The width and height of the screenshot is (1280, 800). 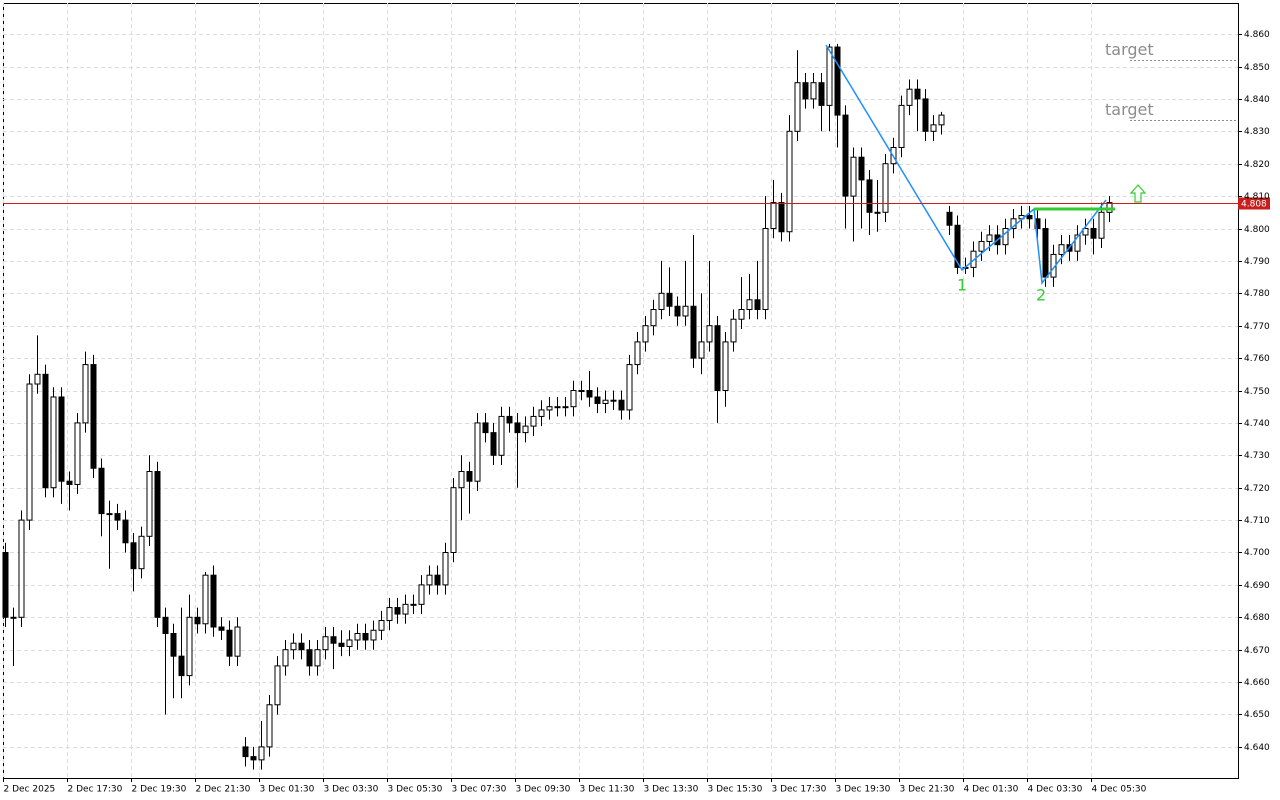 What do you see at coordinates (927, 790) in the screenshot?
I see `x-tick-label: 3 Dec 21:30` at bounding box center [927, 790].